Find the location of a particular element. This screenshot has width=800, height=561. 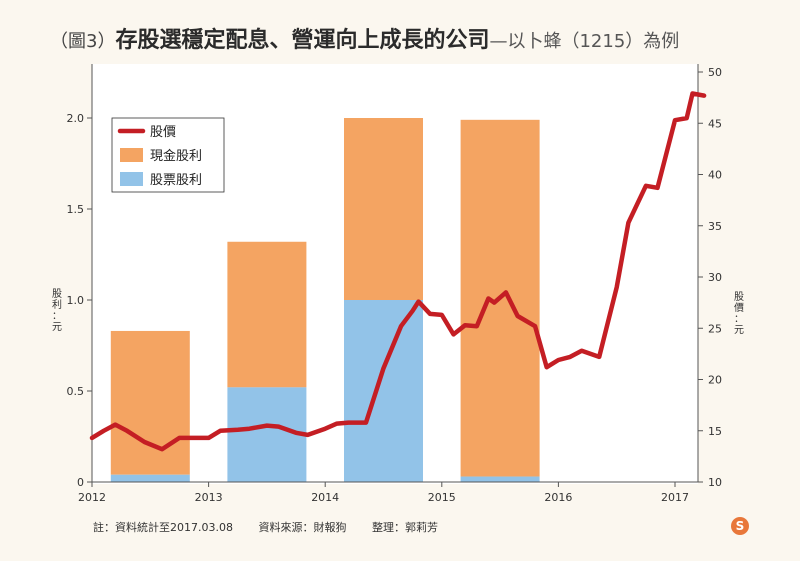

left-axis: 0 0.5 1.0 1.5 2.0 is located at coordinates (80, 276).